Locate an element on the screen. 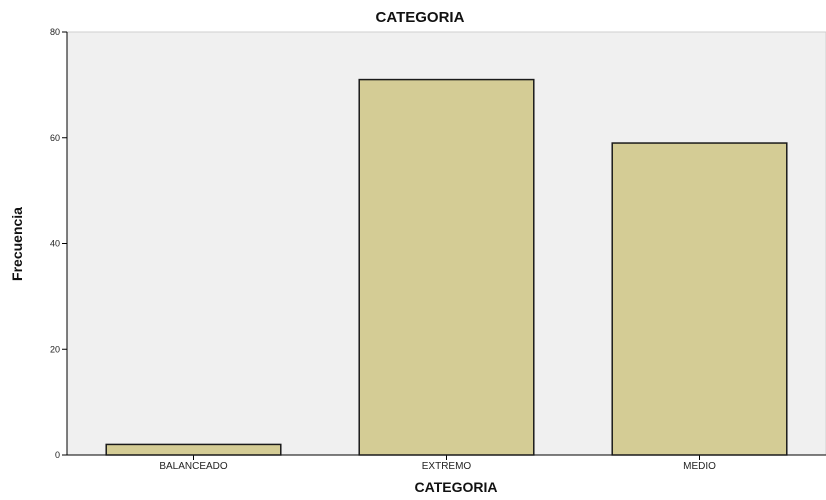 The image size is (826, 500). x-tick-label-medio: MEDIO is located at coordinates (699, 466).